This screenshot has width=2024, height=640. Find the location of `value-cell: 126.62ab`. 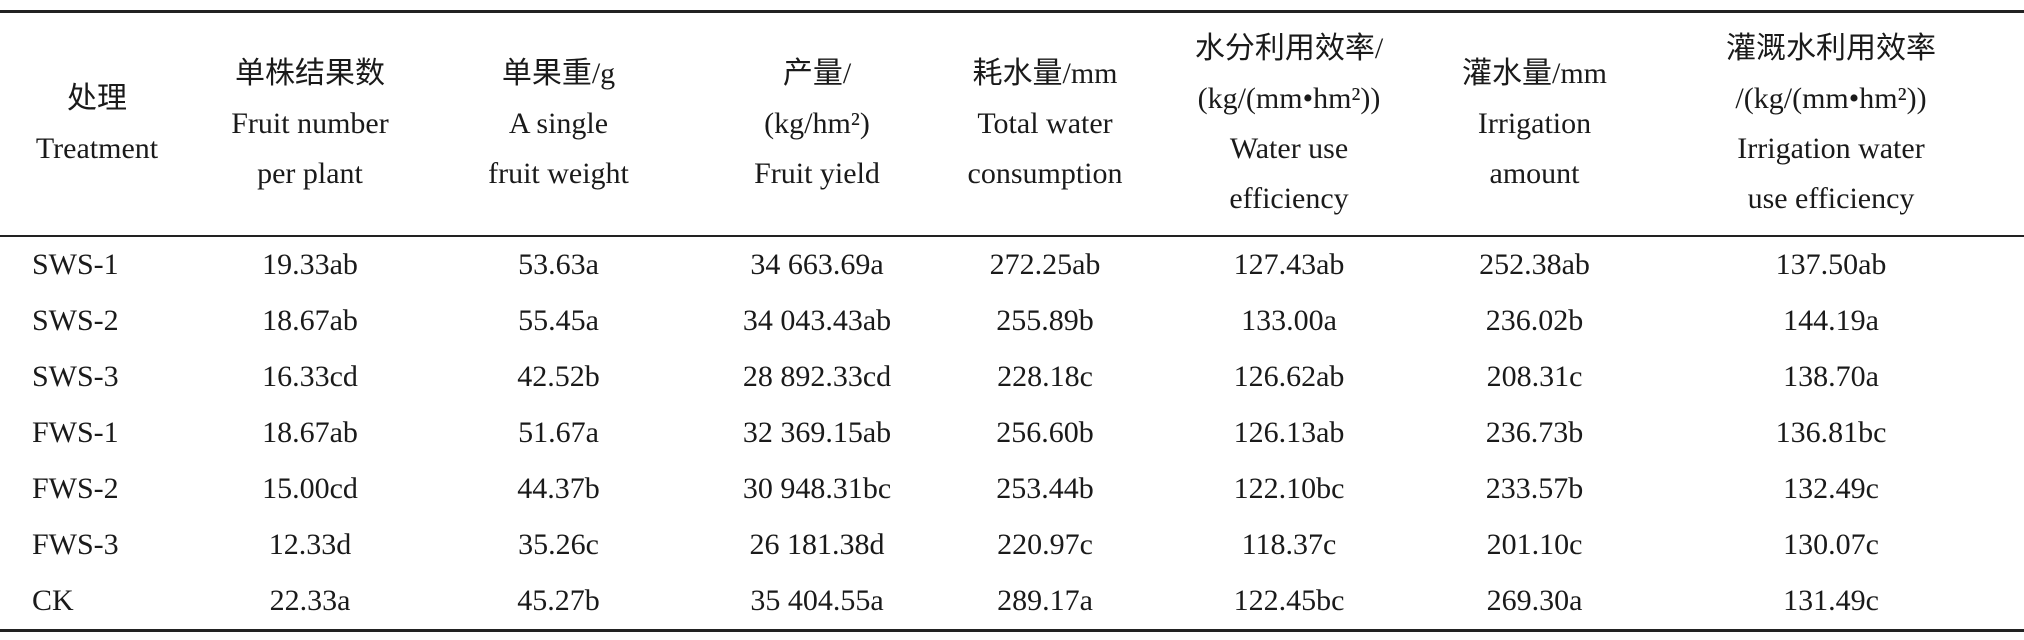

value-cell: 126.62ab is located at coordinates (1289, 376).